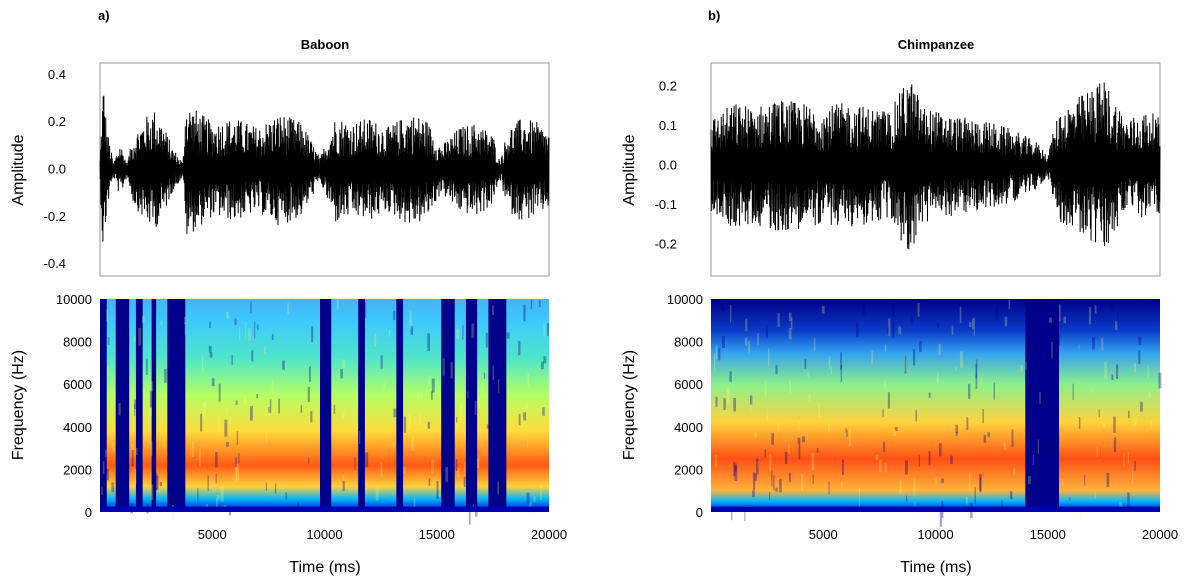  Describe the element at coordinates (77, 427) in the screenshot. I see `y-tick-label-spectrogram-baboon: 4000` at that location.